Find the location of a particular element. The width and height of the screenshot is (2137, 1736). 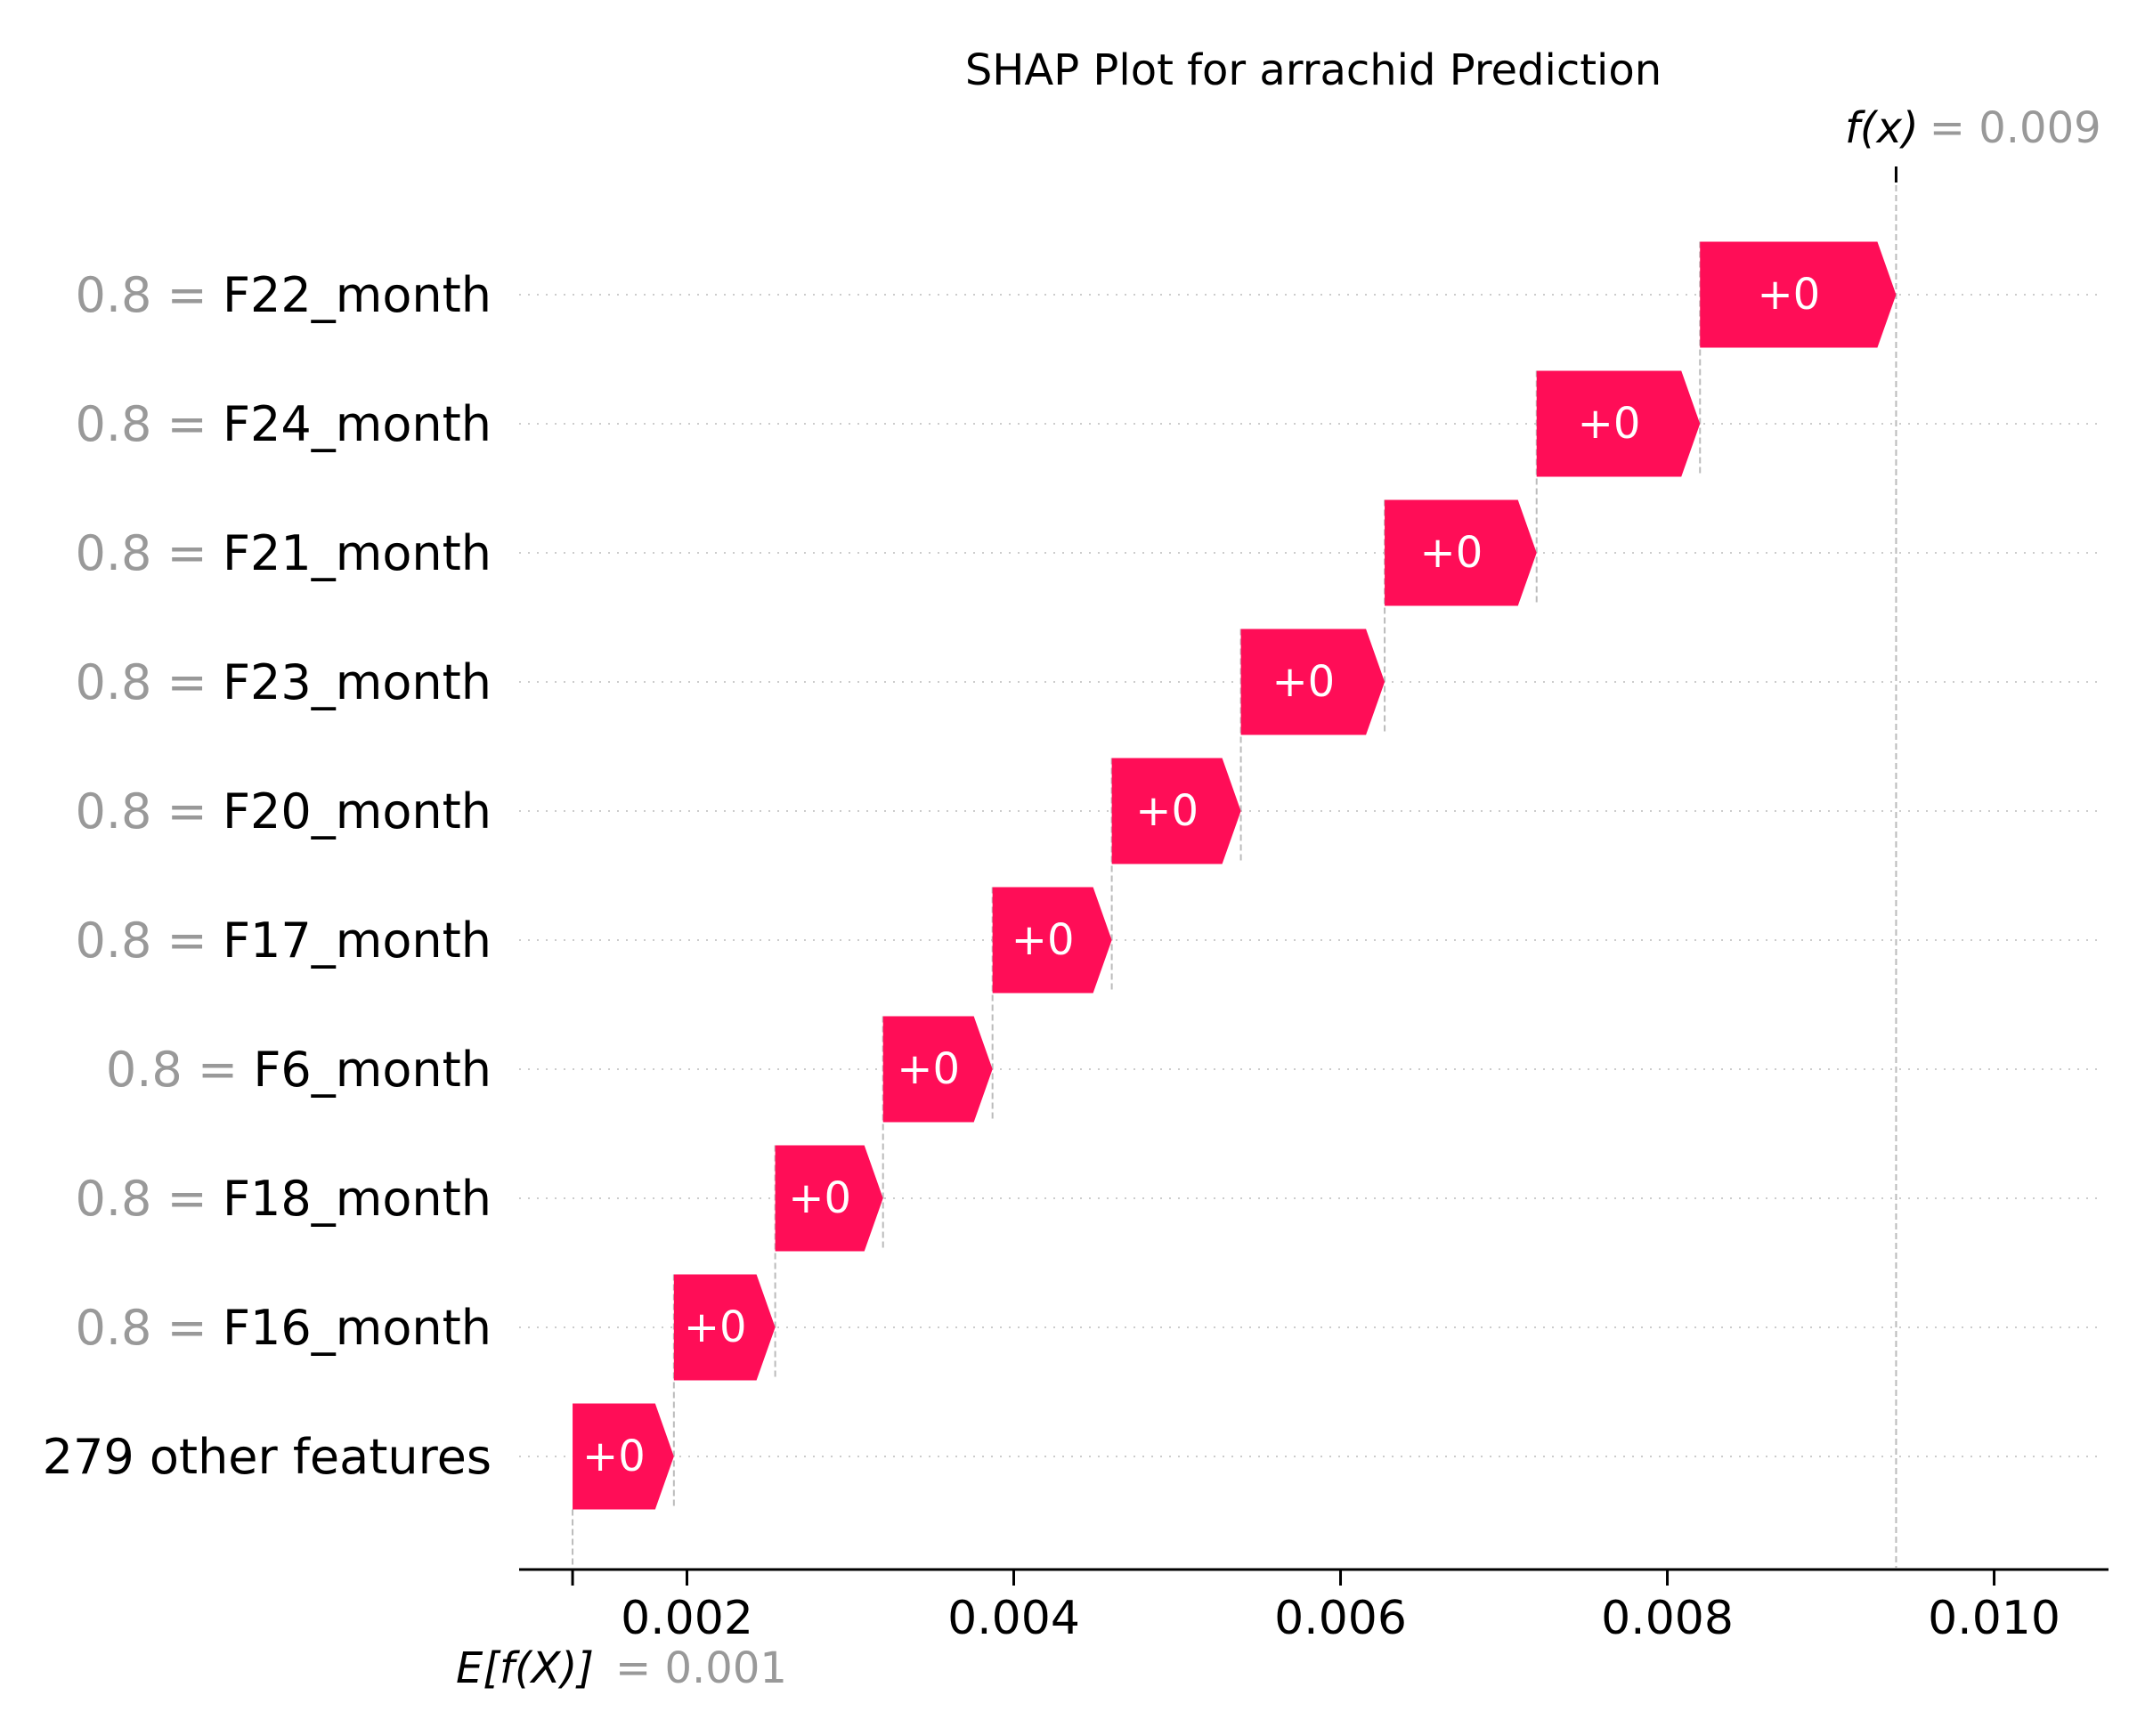

feature-label: 0.8 = F21_month is located at coordinates (283, 553).